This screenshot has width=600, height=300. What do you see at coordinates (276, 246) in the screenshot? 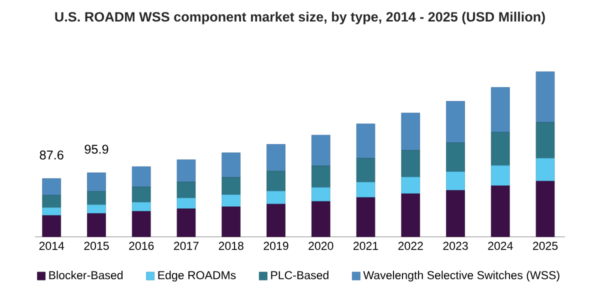
I see `x-tick-label: 2019` at bounding box center [276, 246].